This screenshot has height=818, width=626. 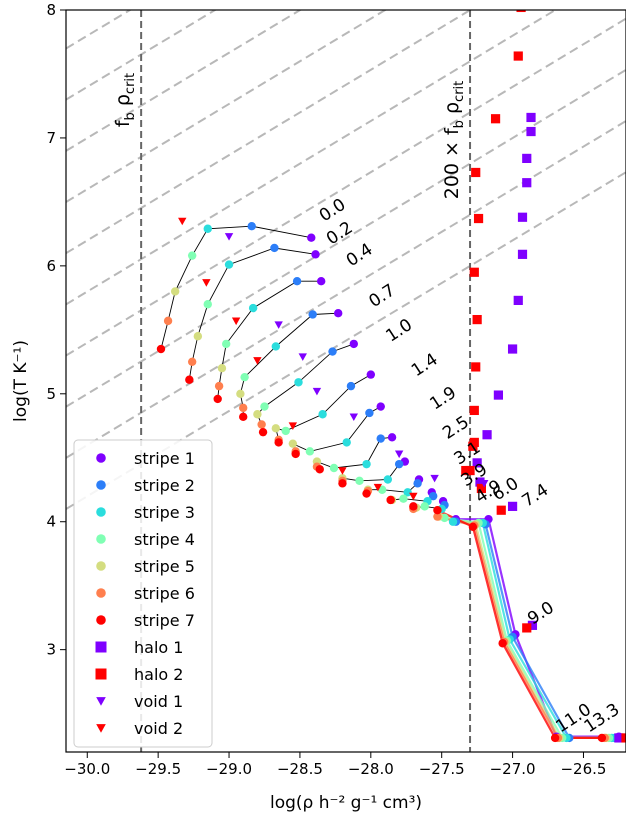 I want to click on x-tick-label-5: −27.5, so click(x=442, y=769).